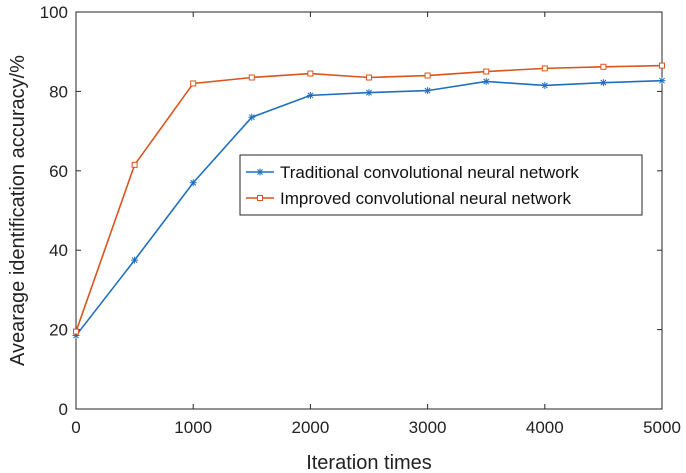 This screenshot has height=473, width=686. What do you see at coordinates (75, 427) in the screenshot?
I see `x-tick-label: 0` at bounding box center [75, 427].